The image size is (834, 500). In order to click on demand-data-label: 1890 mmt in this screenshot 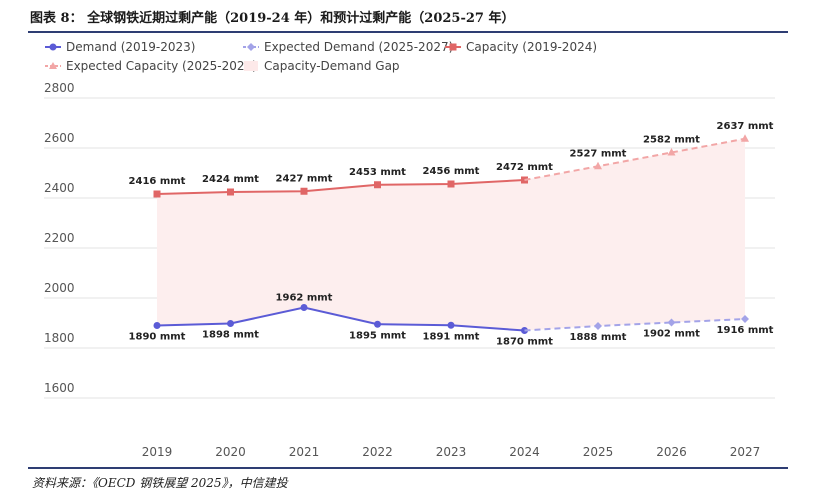, I will do `click(157, 337)`.